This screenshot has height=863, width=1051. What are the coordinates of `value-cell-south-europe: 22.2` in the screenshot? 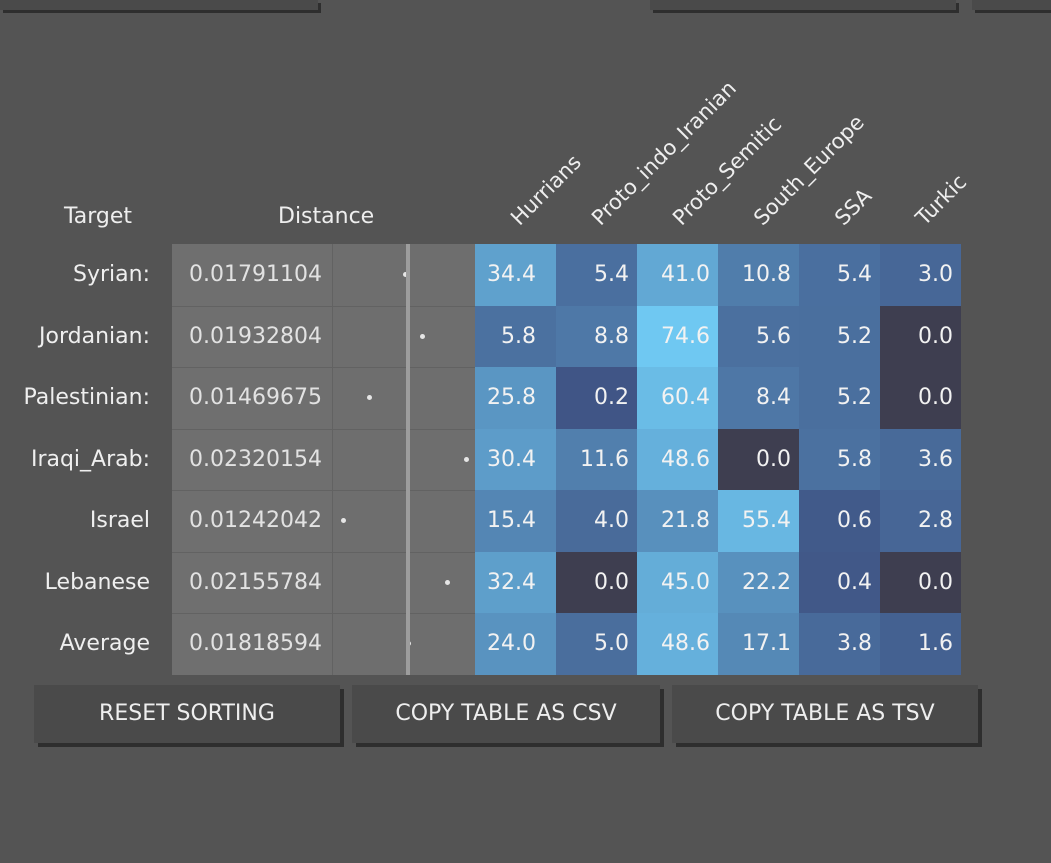 It's located at (758, 582).